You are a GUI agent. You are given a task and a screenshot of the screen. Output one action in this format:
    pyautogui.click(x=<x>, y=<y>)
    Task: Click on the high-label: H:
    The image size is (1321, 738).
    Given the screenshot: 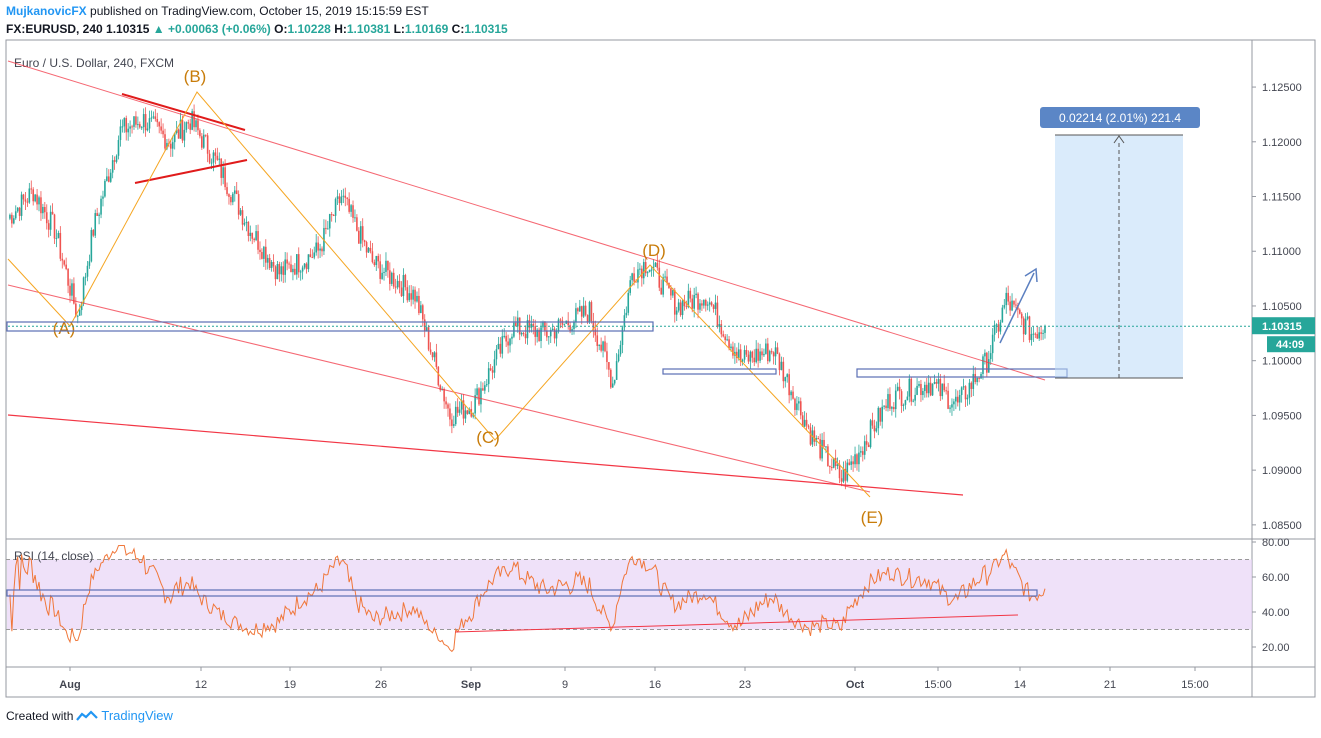 What is the action you would take?
    pyautogui.click(x=340, y=29)
    